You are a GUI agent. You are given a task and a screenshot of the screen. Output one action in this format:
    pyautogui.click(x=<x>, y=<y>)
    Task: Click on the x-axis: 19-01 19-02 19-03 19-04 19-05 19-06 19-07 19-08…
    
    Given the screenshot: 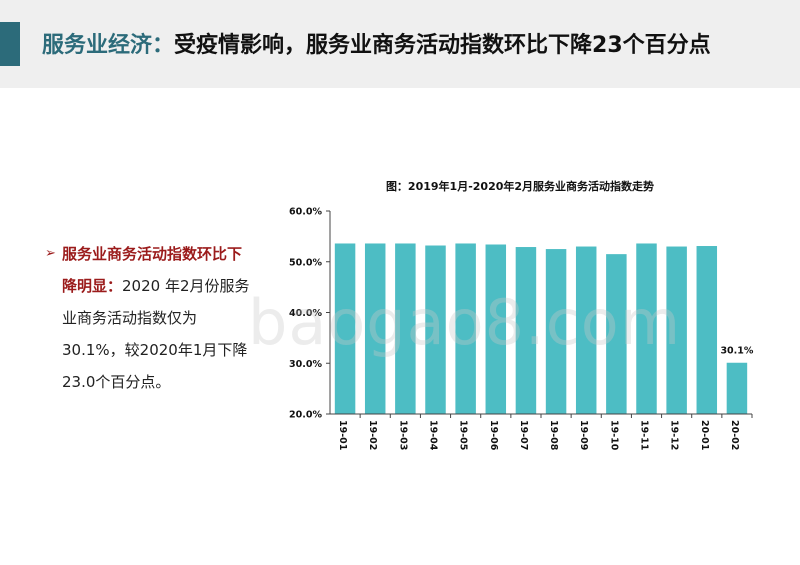 What is the action you would take?
    pyautogui.click(x=541, y=432)
    